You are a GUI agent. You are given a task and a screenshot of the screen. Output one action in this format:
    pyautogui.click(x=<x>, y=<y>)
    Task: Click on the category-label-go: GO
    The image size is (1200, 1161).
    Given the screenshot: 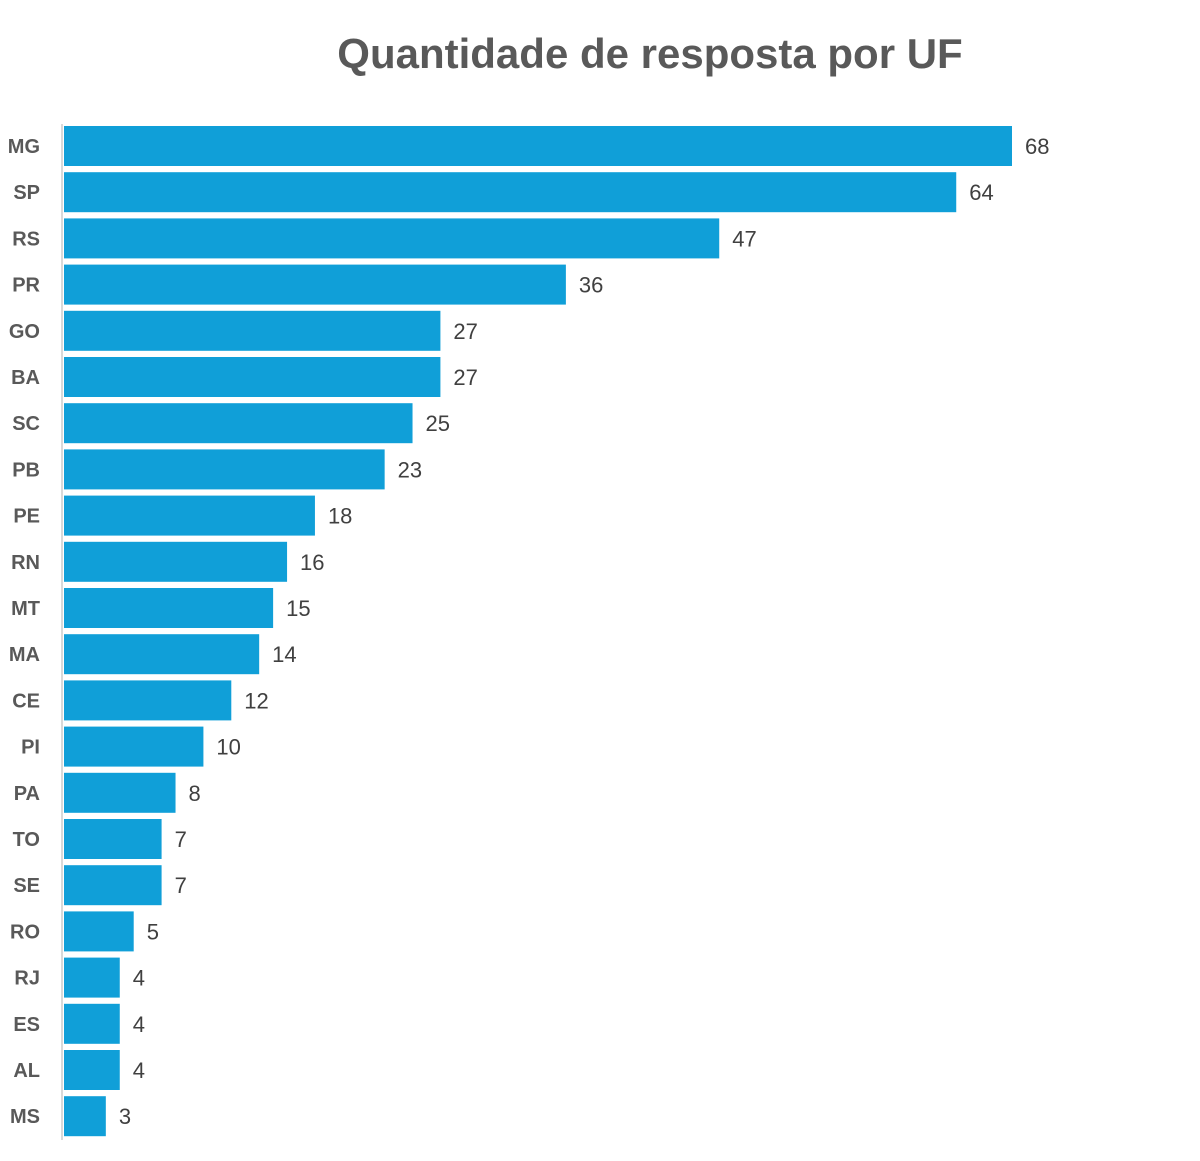 What is the action you would take?
    pyautogui.click(x=24, y=332)
    